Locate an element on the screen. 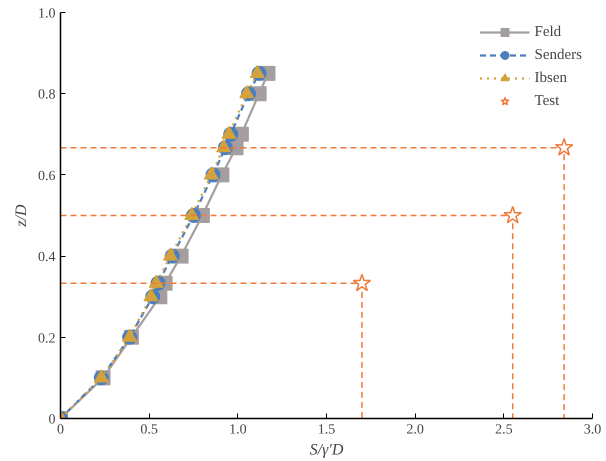  y-axis-title: z/D is located at coordinates (21, 216).